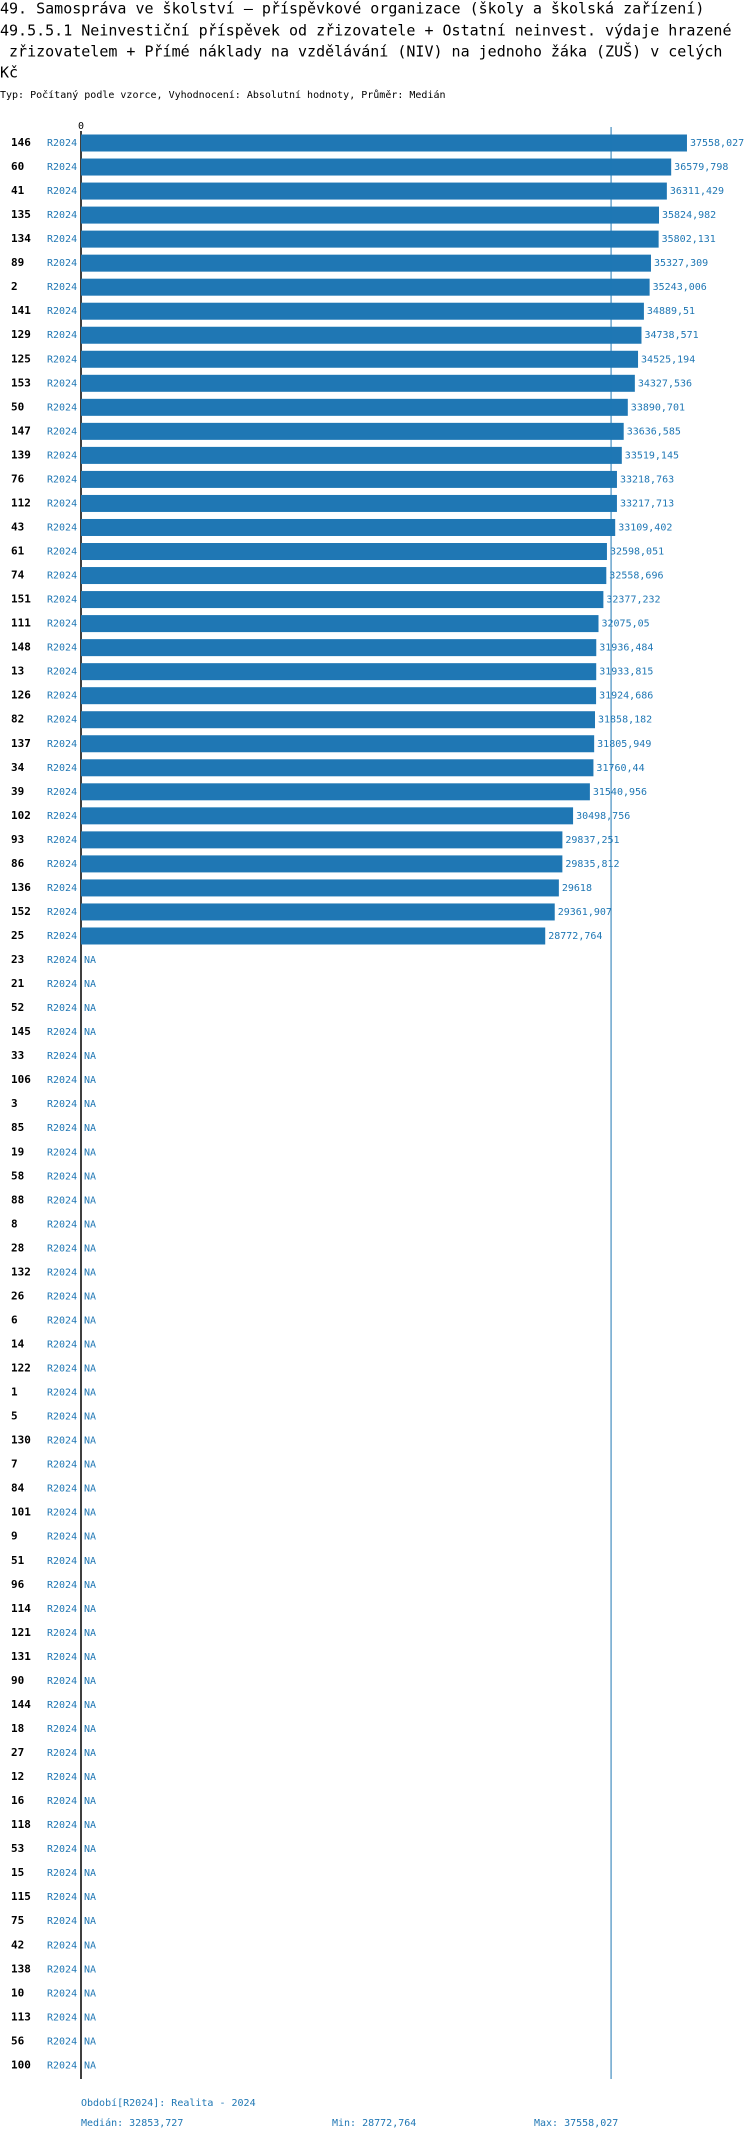 This screenshot has height=2140, width=750. What do you see at coordinates (17, 839) in the screenshot?
I see `category-label: 93` at bounding box center [17, 839].